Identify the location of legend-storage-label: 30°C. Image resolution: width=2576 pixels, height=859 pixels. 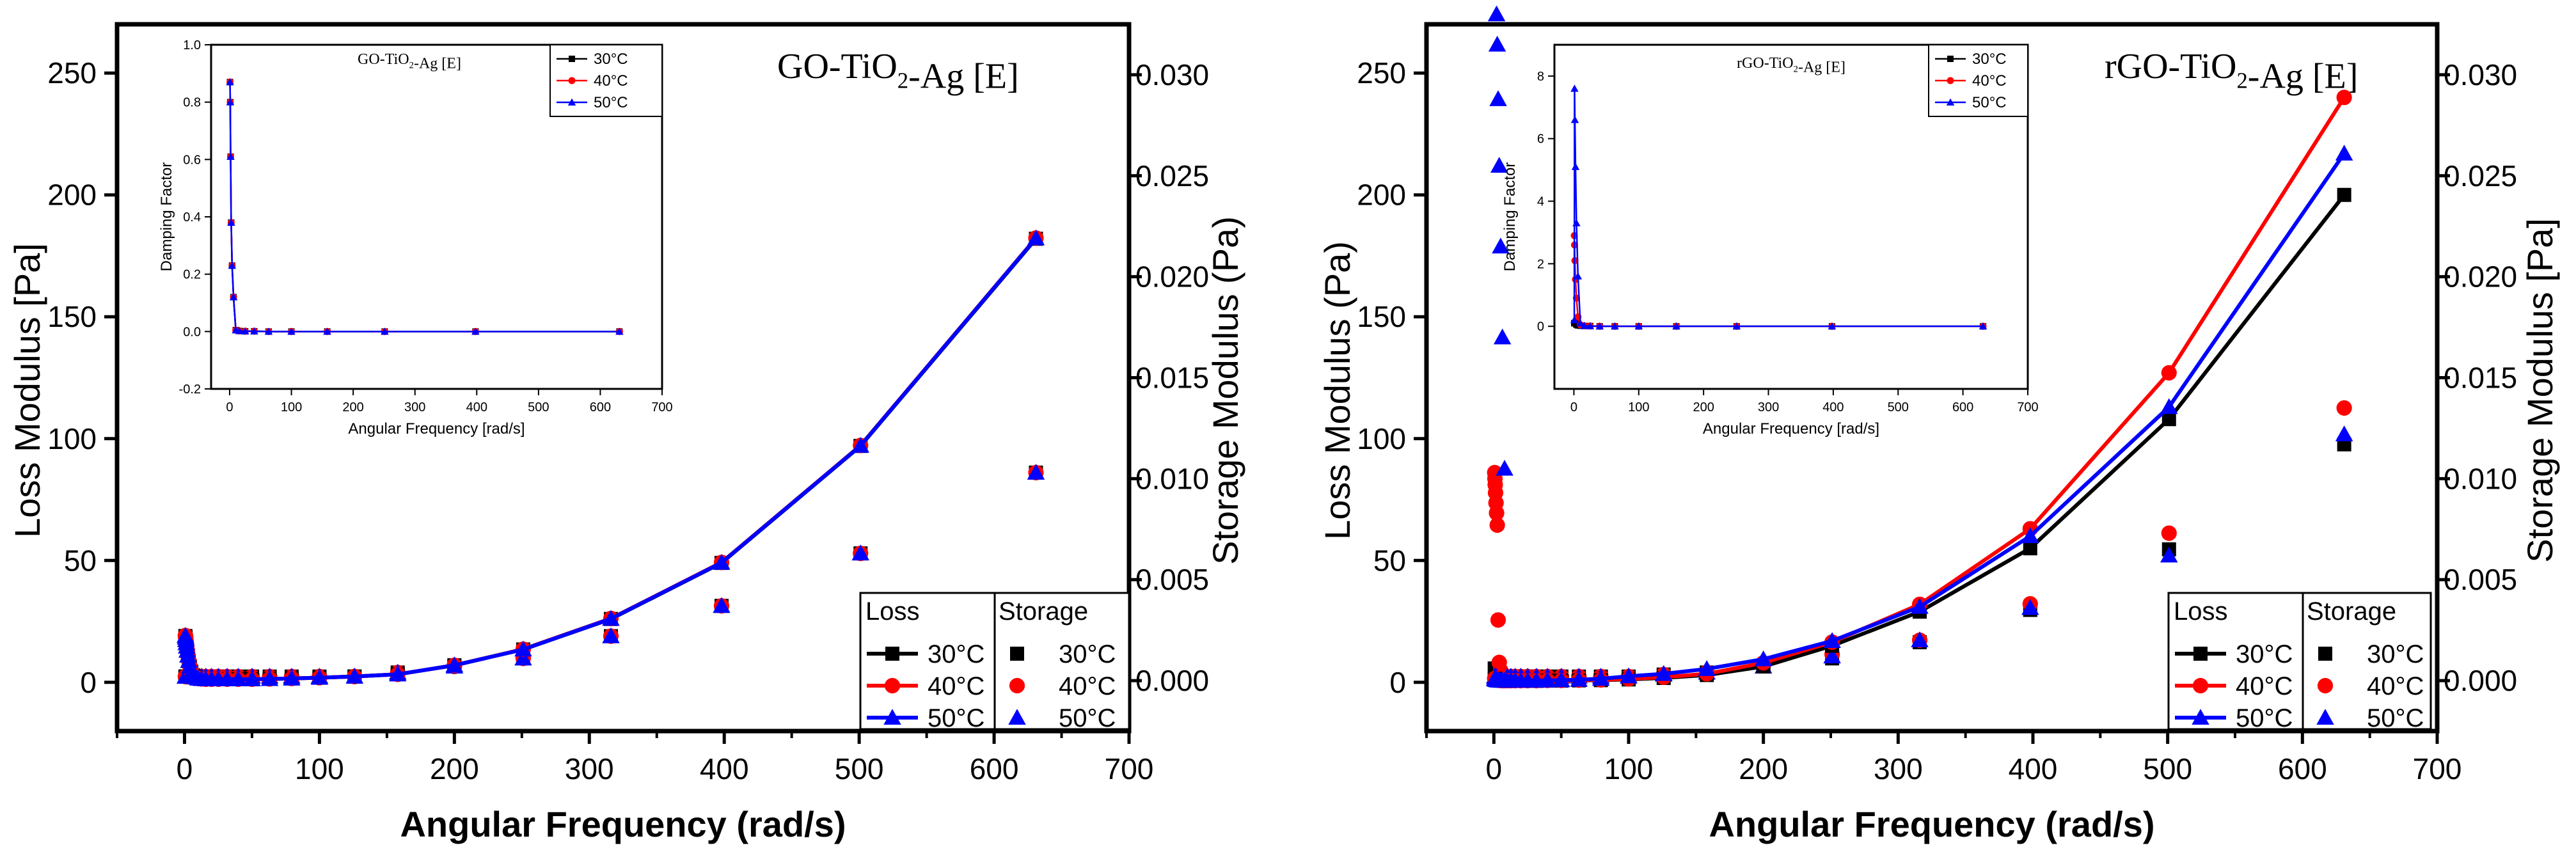
(1087, 654).